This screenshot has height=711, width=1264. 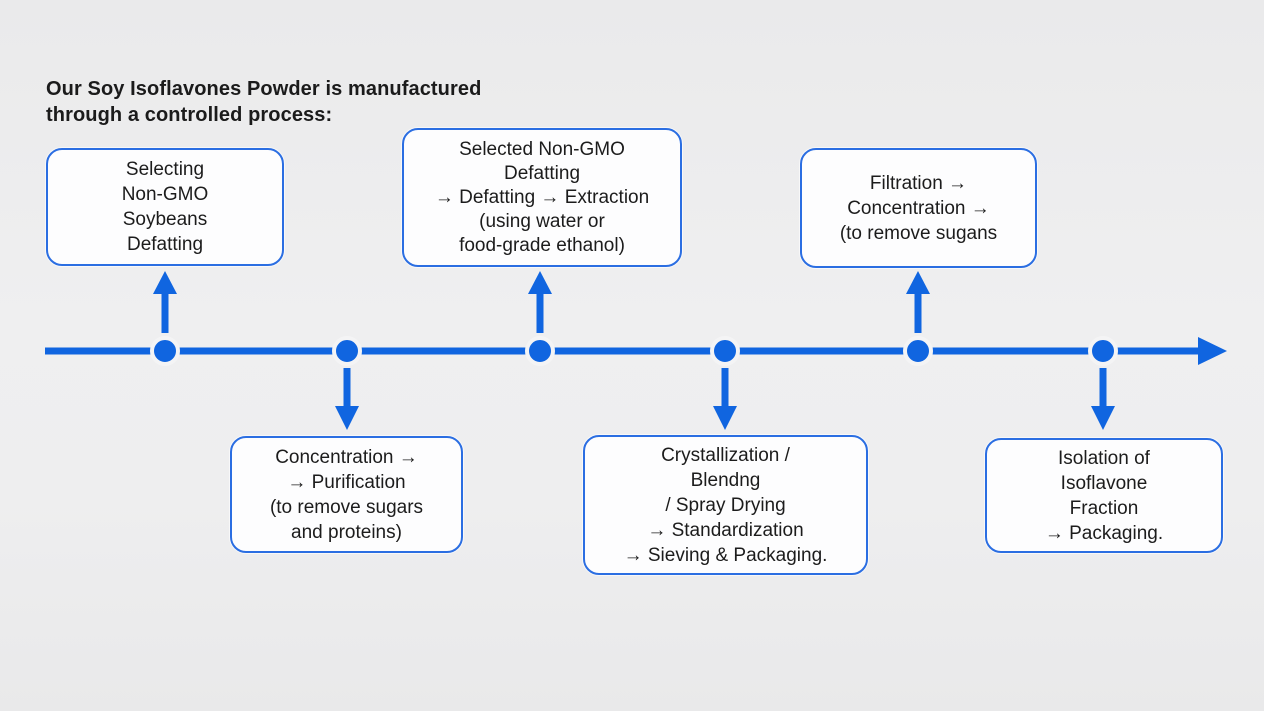 I want to click on timeline-end-arrow-icon, so click(x=1212, y=351).